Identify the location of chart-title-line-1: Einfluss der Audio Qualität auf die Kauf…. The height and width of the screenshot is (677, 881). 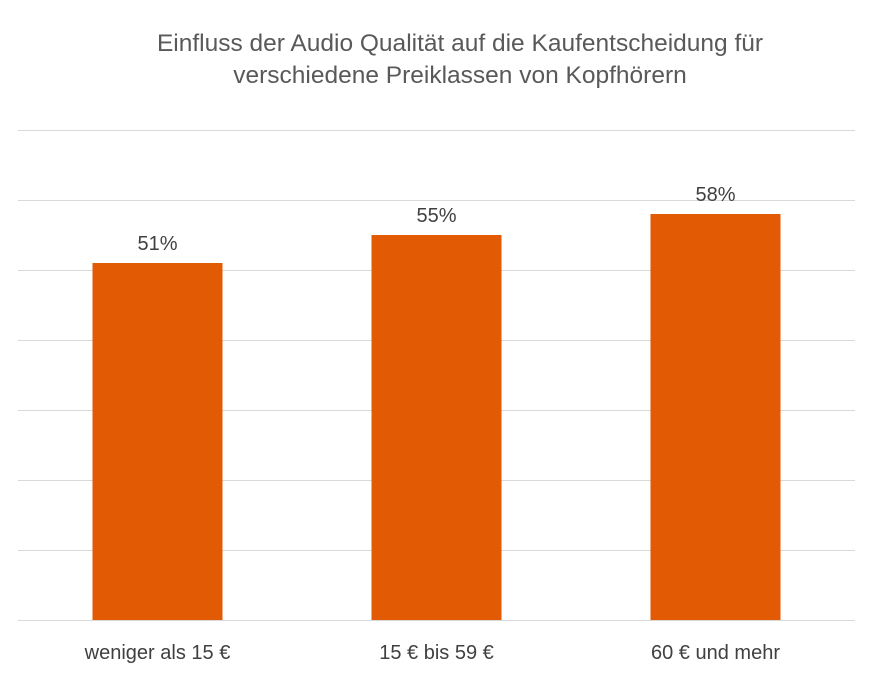
(460, 43).